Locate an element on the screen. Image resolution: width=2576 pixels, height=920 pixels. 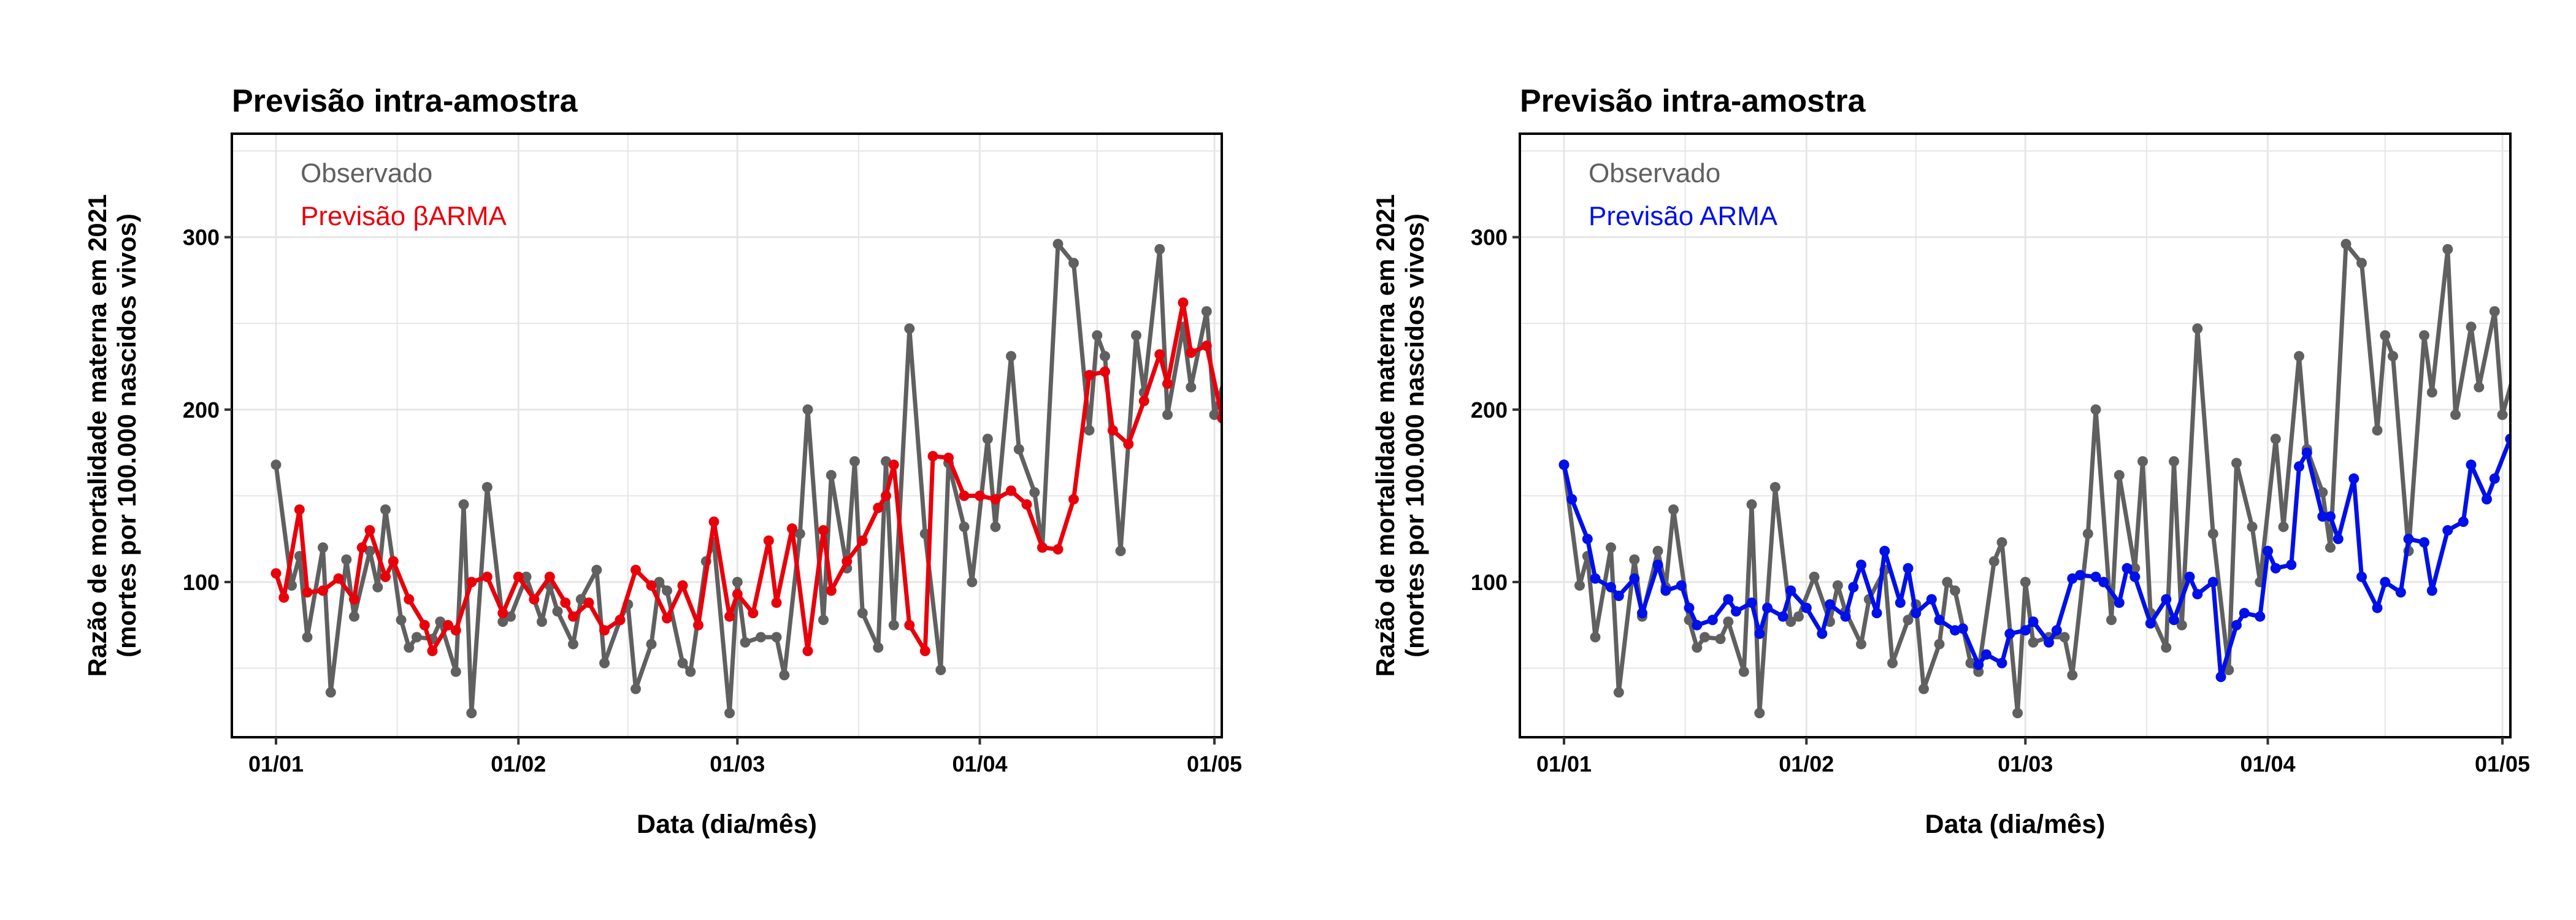
x-tick-label: 01/03 is located at coordinates (737, 763).